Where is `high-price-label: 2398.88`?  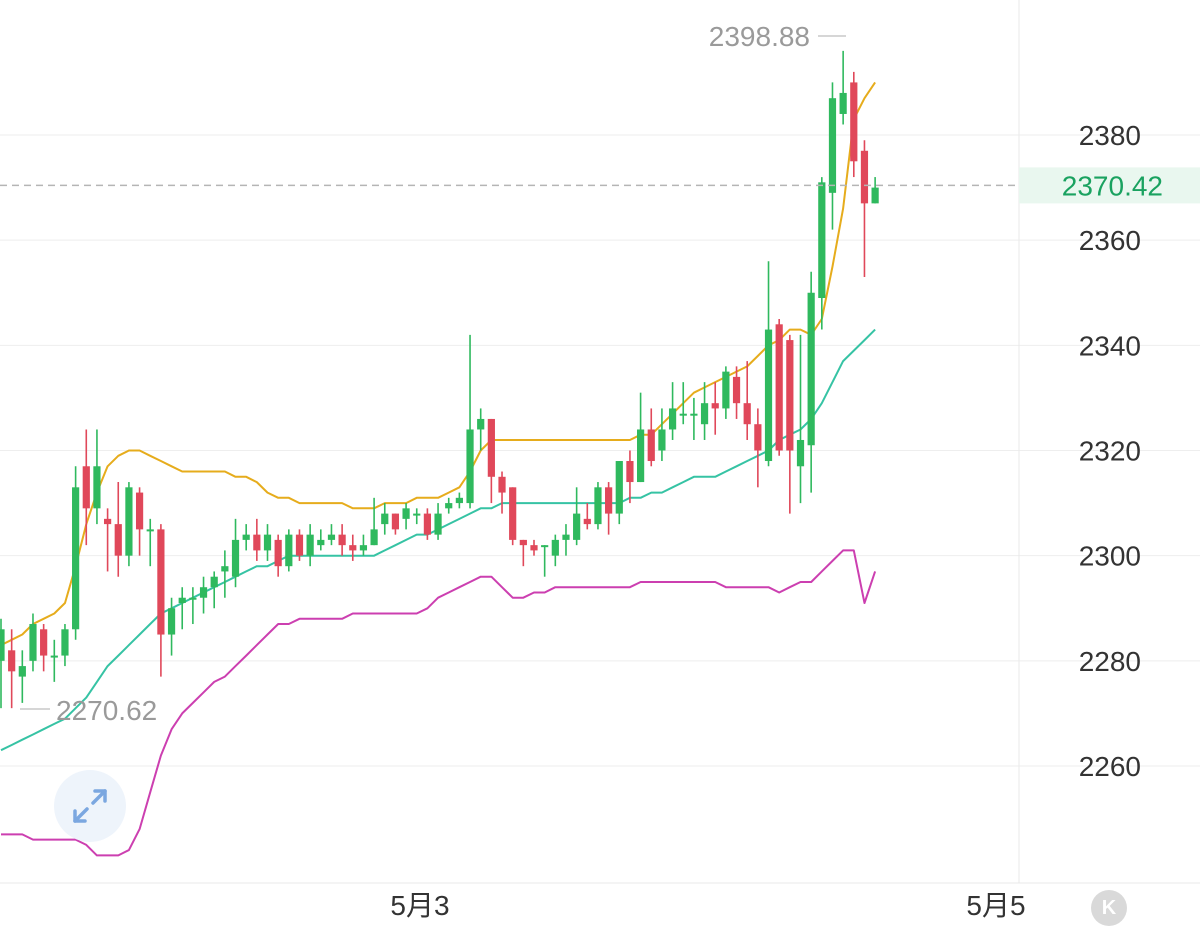
high-price-label: 2398.88 is located at coordinates (759, 36).